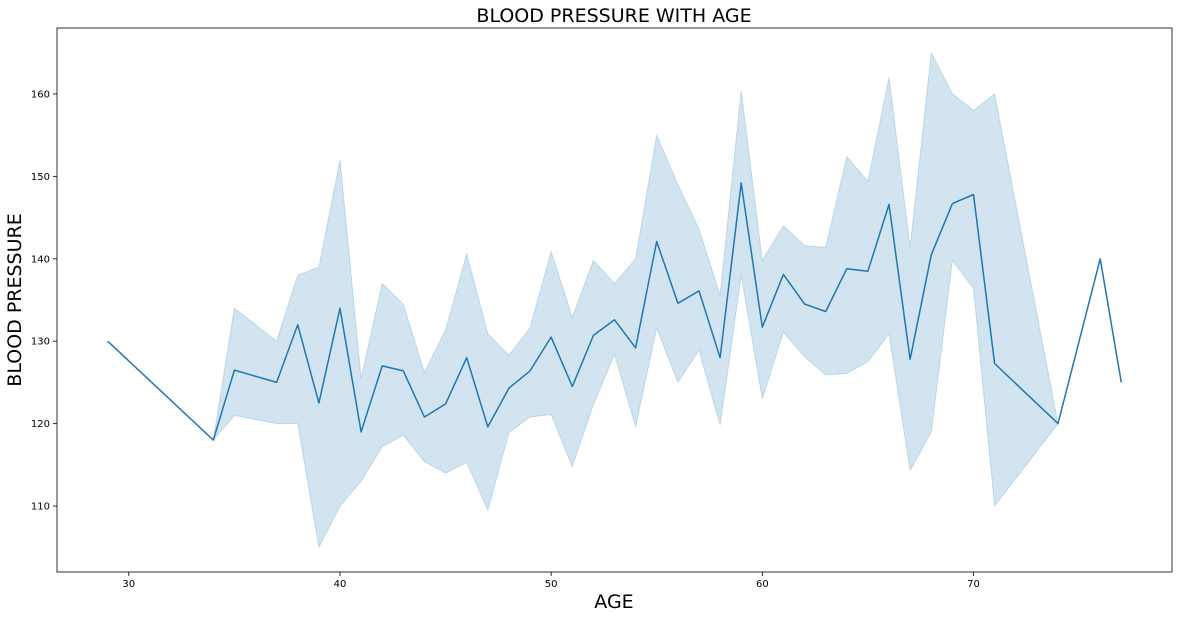 Image resolution: width=1179 pixels, height=619 pixels. I want to click on x-axis: 30 40 50 60 70, so click(551, 581).